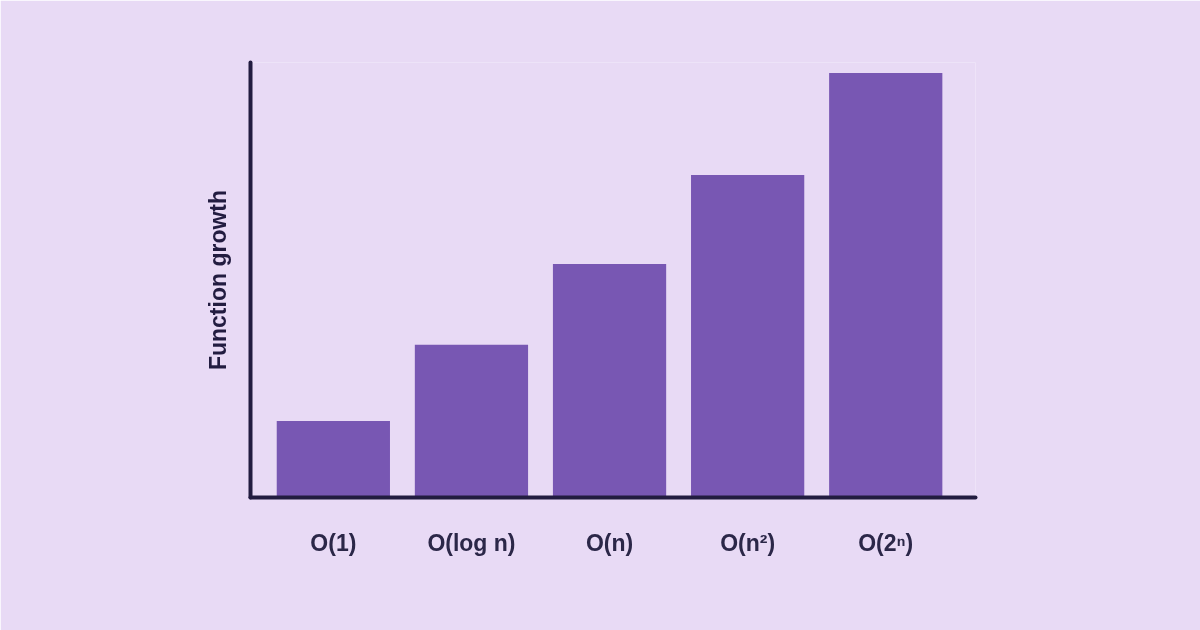 The height and width of the screenshot is (630, 1200). Describe the element at coordinates (886, 542) in the screenshot. I see `x-tick-label: O(2ⁿ)` at that location.